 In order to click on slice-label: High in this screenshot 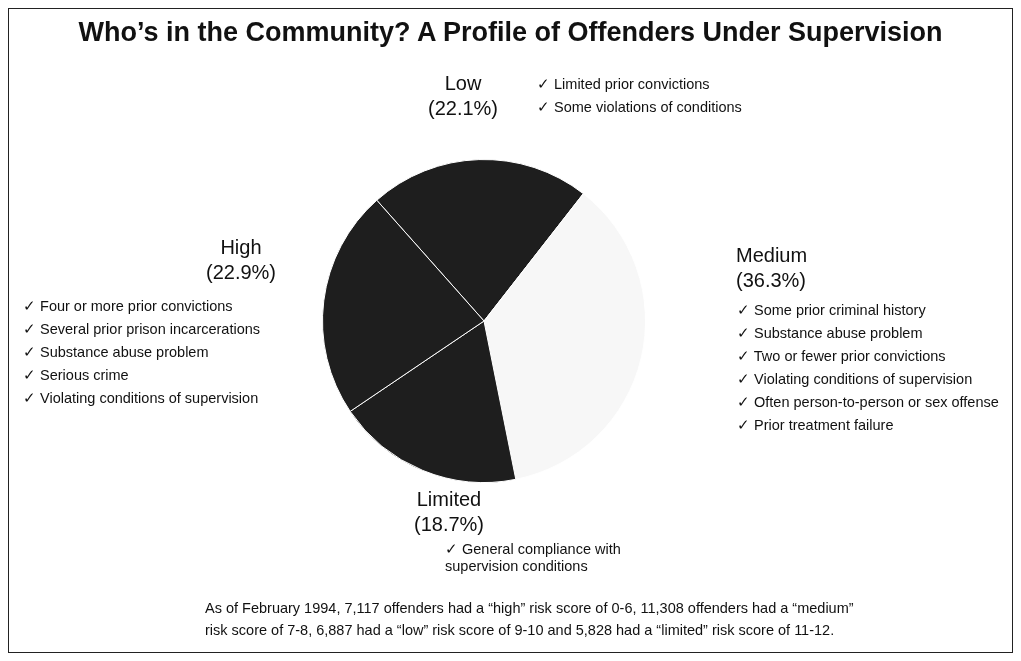, I will do `click(241, 247)`.